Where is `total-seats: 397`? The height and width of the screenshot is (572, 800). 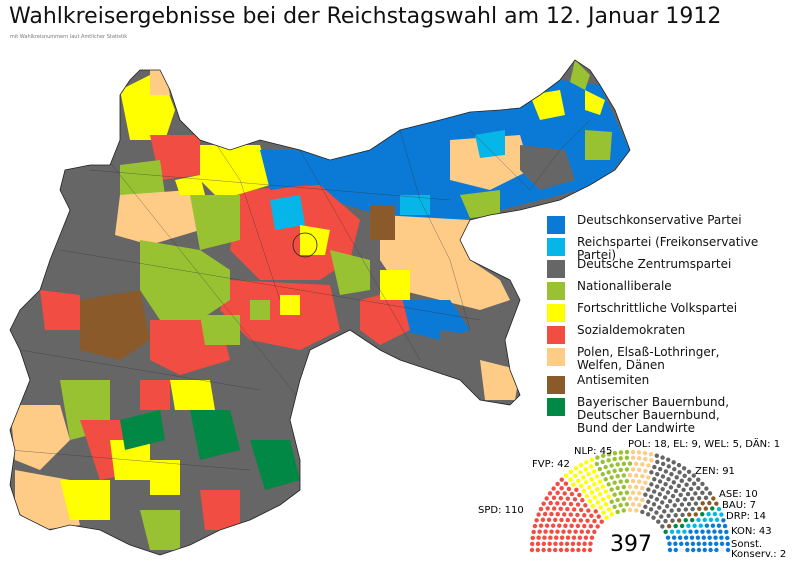 total-seats: 397 is located at coordinates (631, 544).